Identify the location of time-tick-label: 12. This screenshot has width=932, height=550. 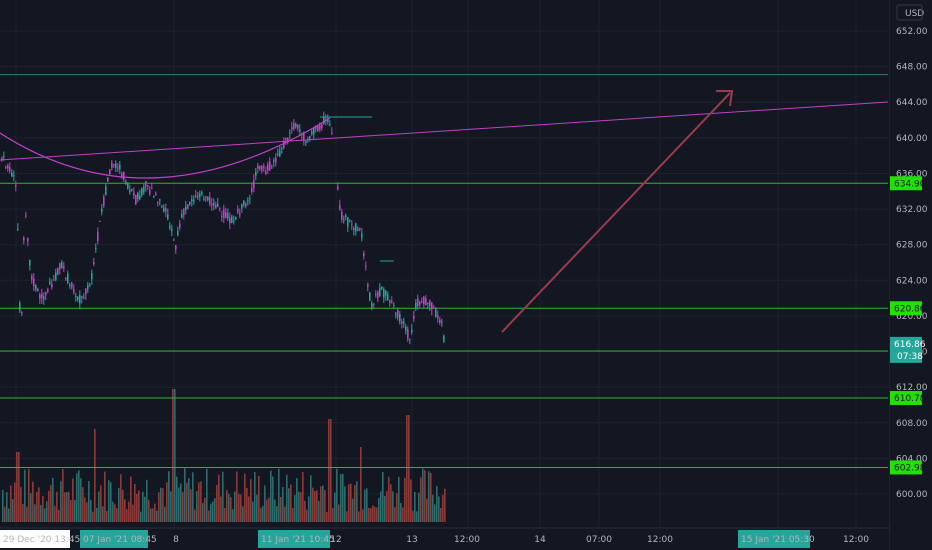
(335, 540).